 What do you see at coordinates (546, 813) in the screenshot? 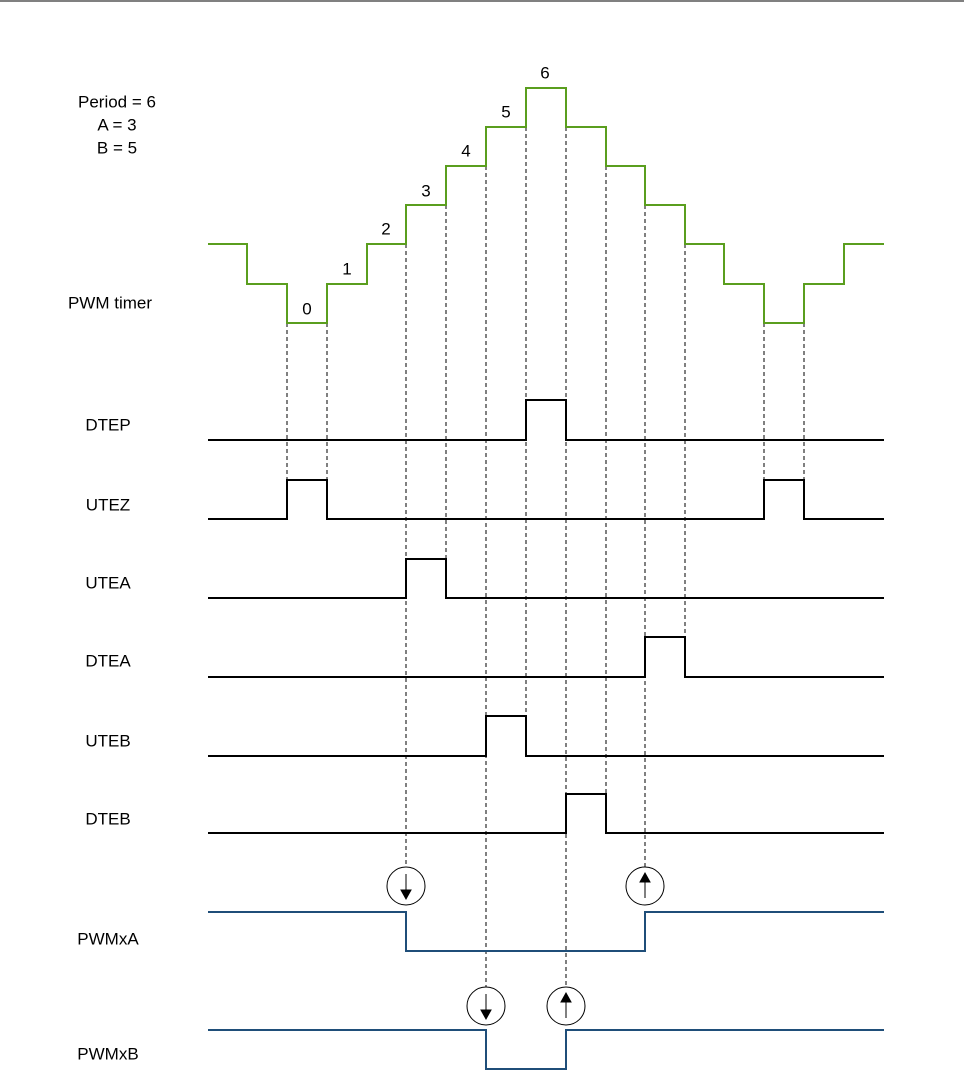
I see `dteb-waveform` at bounding box center [546, 813].